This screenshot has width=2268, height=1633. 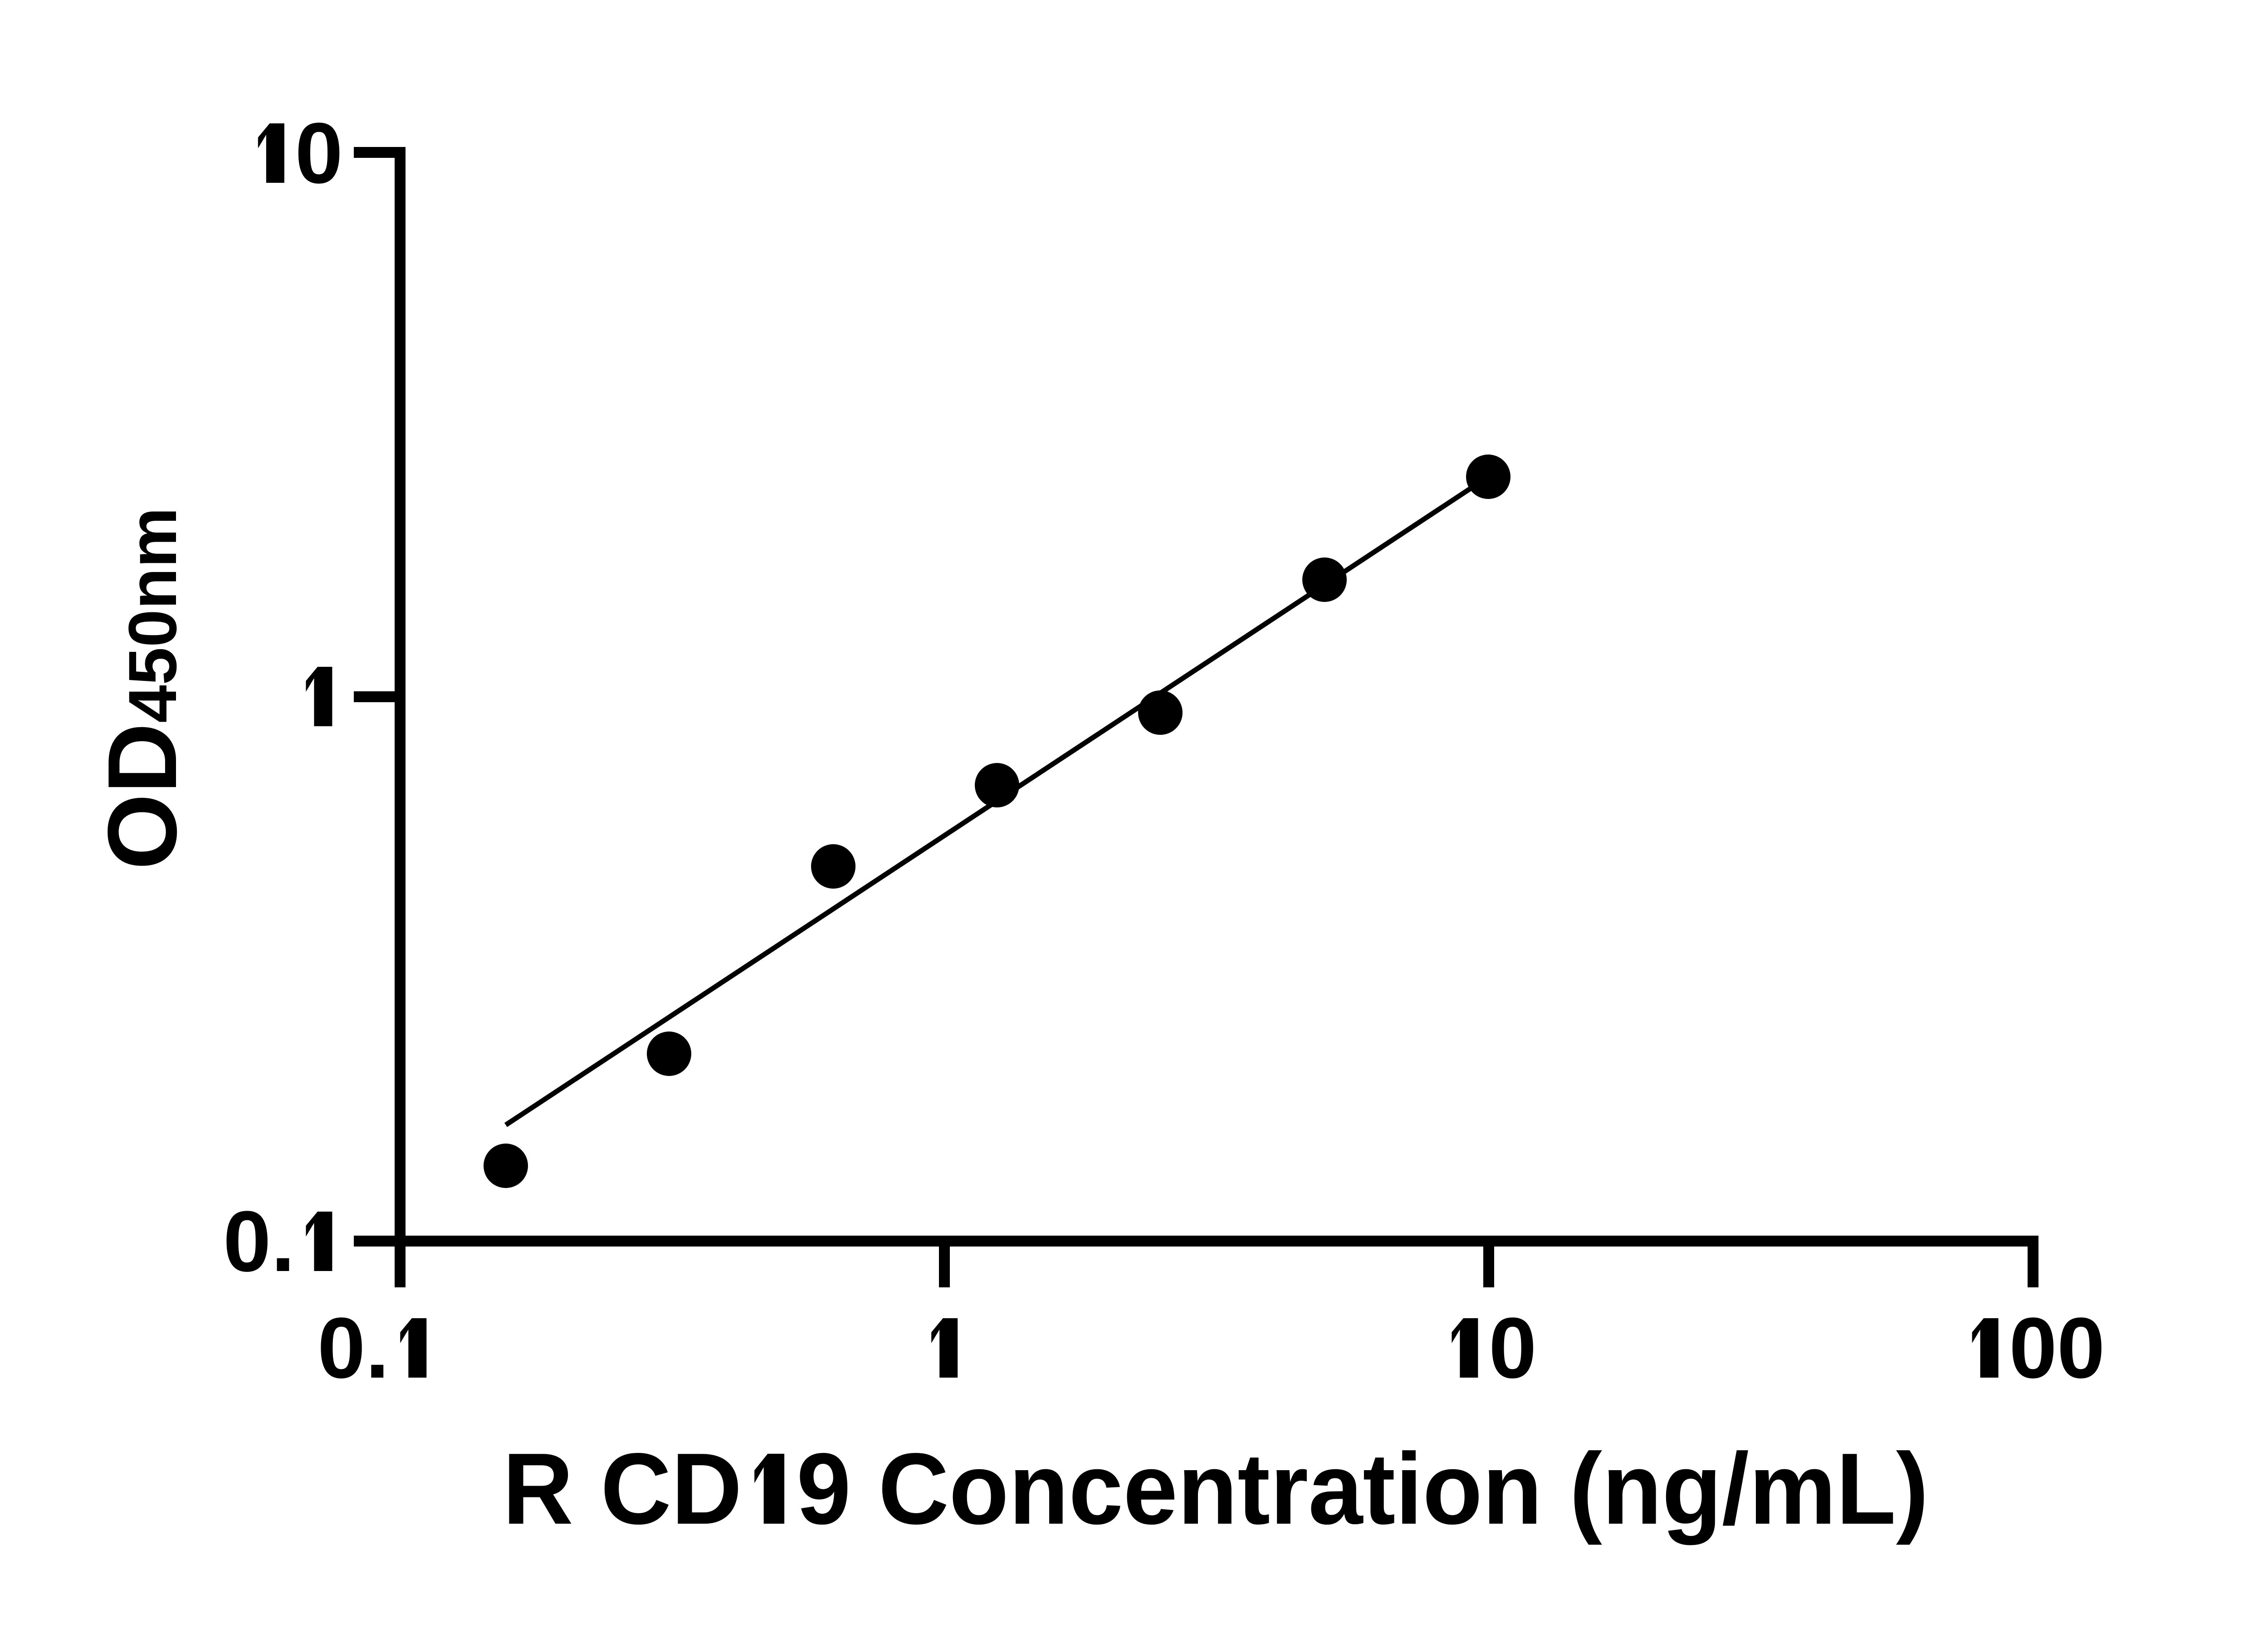 I want to click on svg-text: 9 Concentration (ng/mL), so click(x=1363, y=1488).